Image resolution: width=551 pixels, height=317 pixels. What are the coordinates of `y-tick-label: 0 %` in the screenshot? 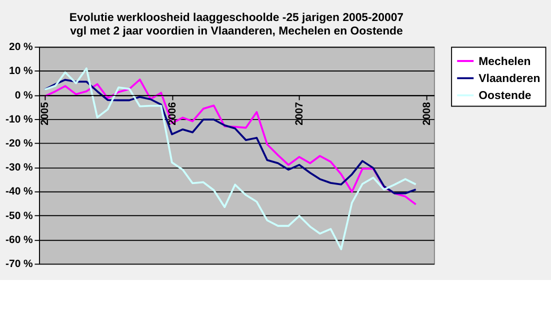 It's located at (24, 96).